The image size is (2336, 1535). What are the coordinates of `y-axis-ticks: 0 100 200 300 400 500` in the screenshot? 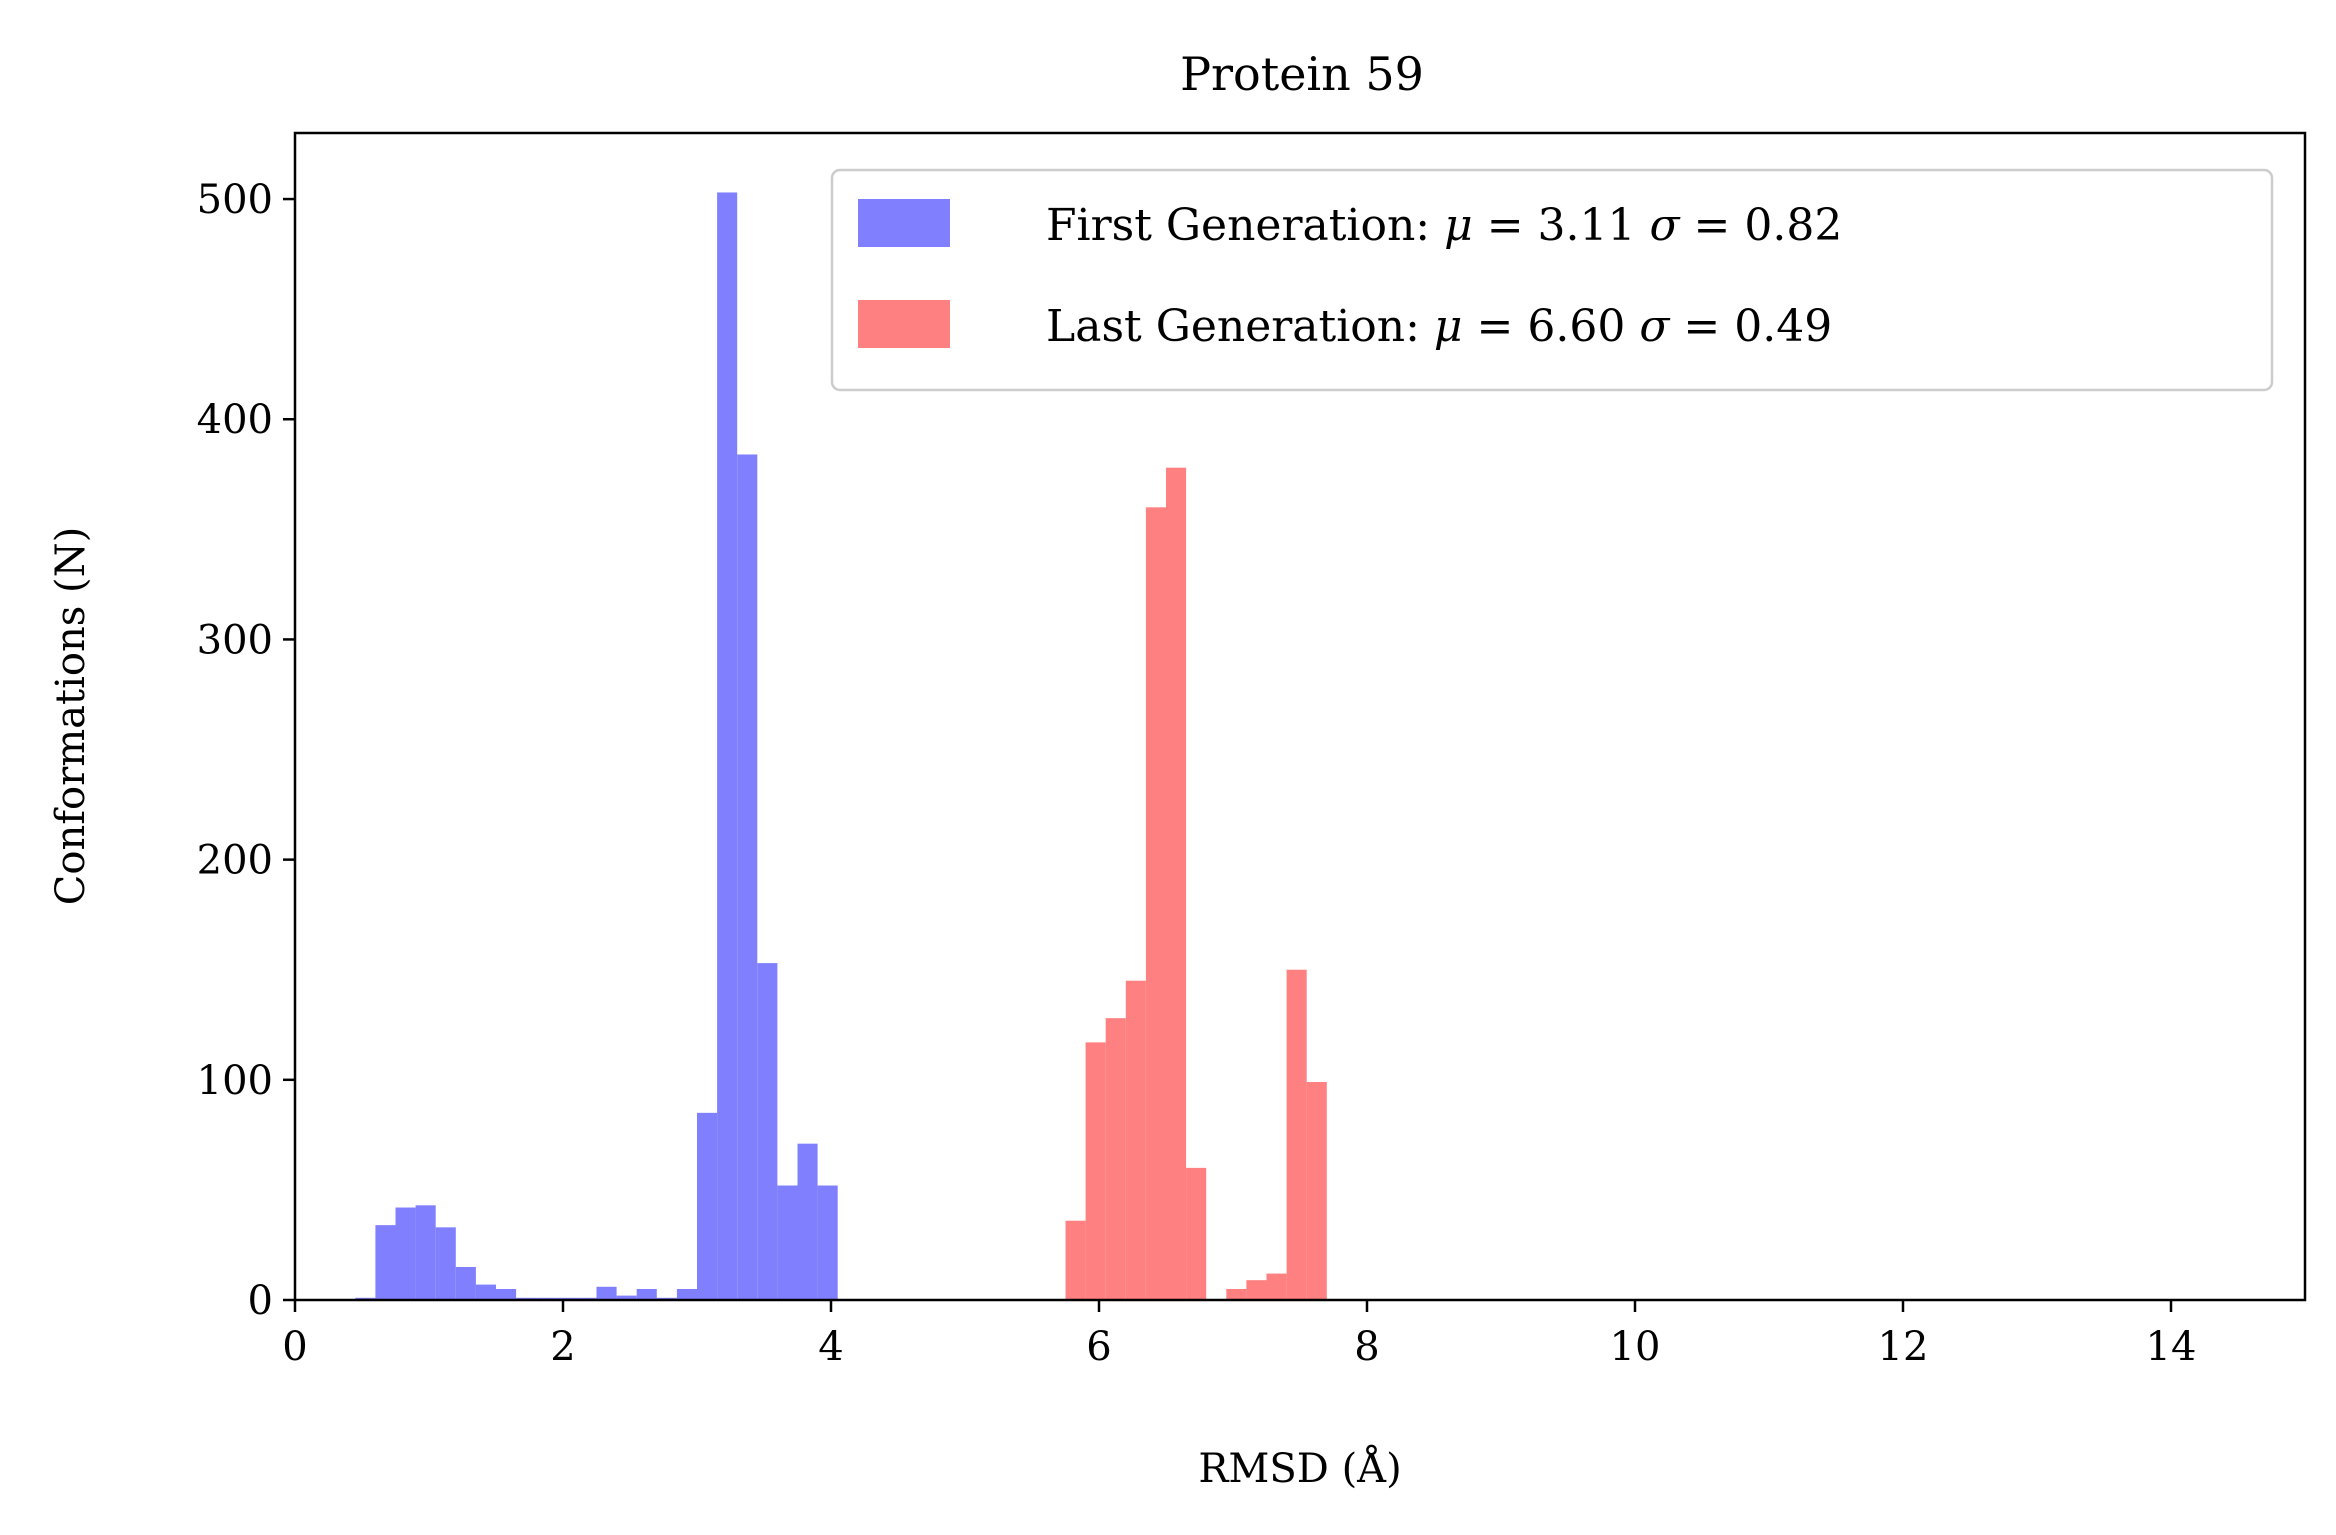 It's located at (246, 750).